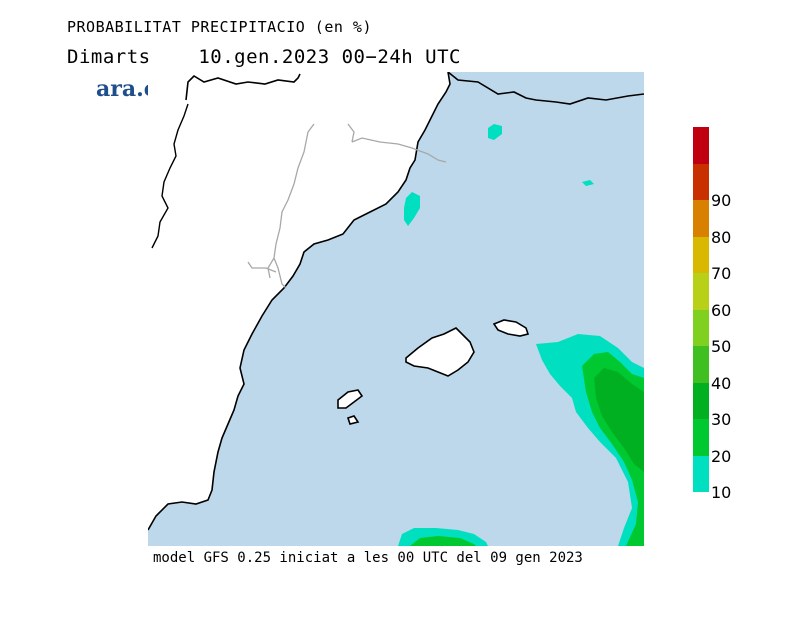  I want to click on precip-30-area-southeast, so click(619, 420).